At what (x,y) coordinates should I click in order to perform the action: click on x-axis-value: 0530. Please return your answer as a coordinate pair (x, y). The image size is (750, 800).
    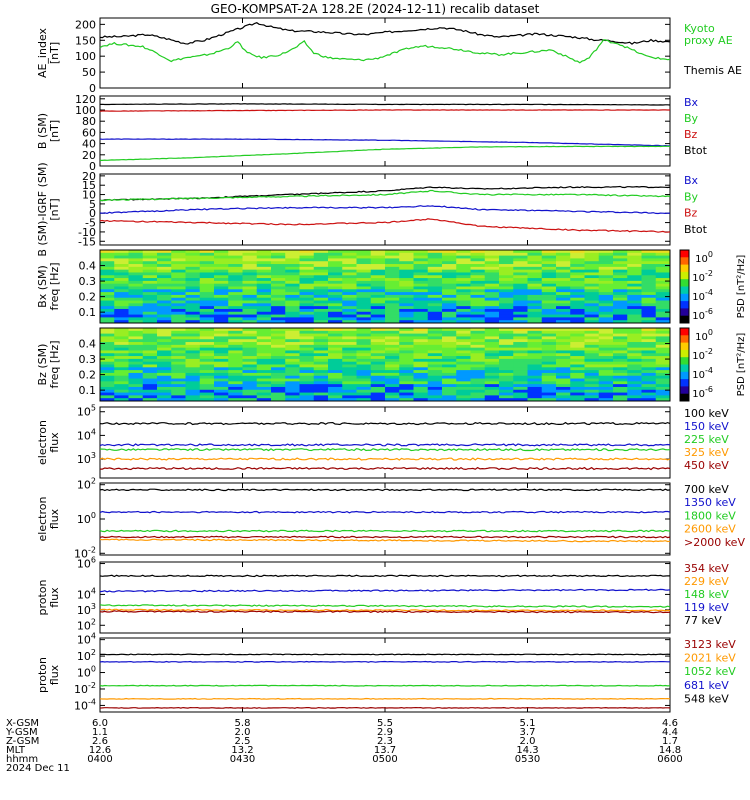
    Looking at the image, I should click on (527, 759).